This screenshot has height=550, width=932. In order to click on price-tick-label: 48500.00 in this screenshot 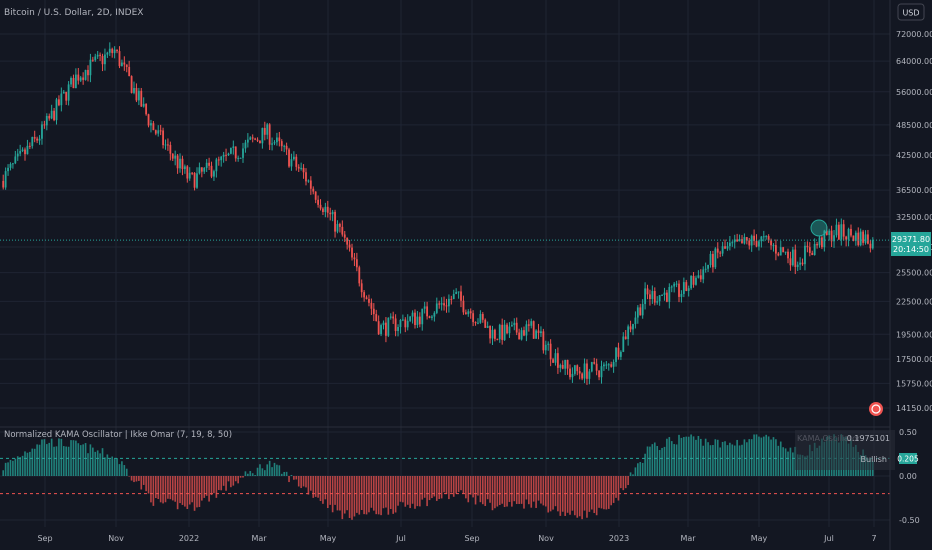, I will do `click(914, 125)`.